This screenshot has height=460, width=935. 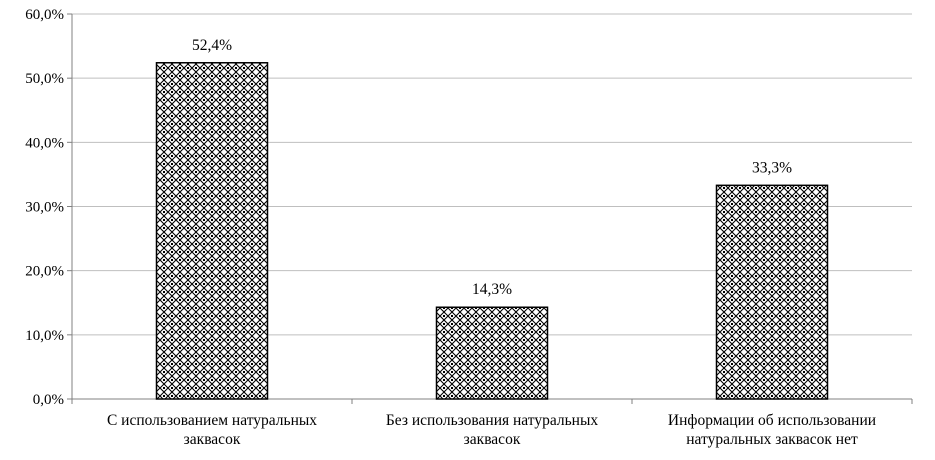 I want to click on y-tick-label: 0,0%, so click(x=48, y=400).